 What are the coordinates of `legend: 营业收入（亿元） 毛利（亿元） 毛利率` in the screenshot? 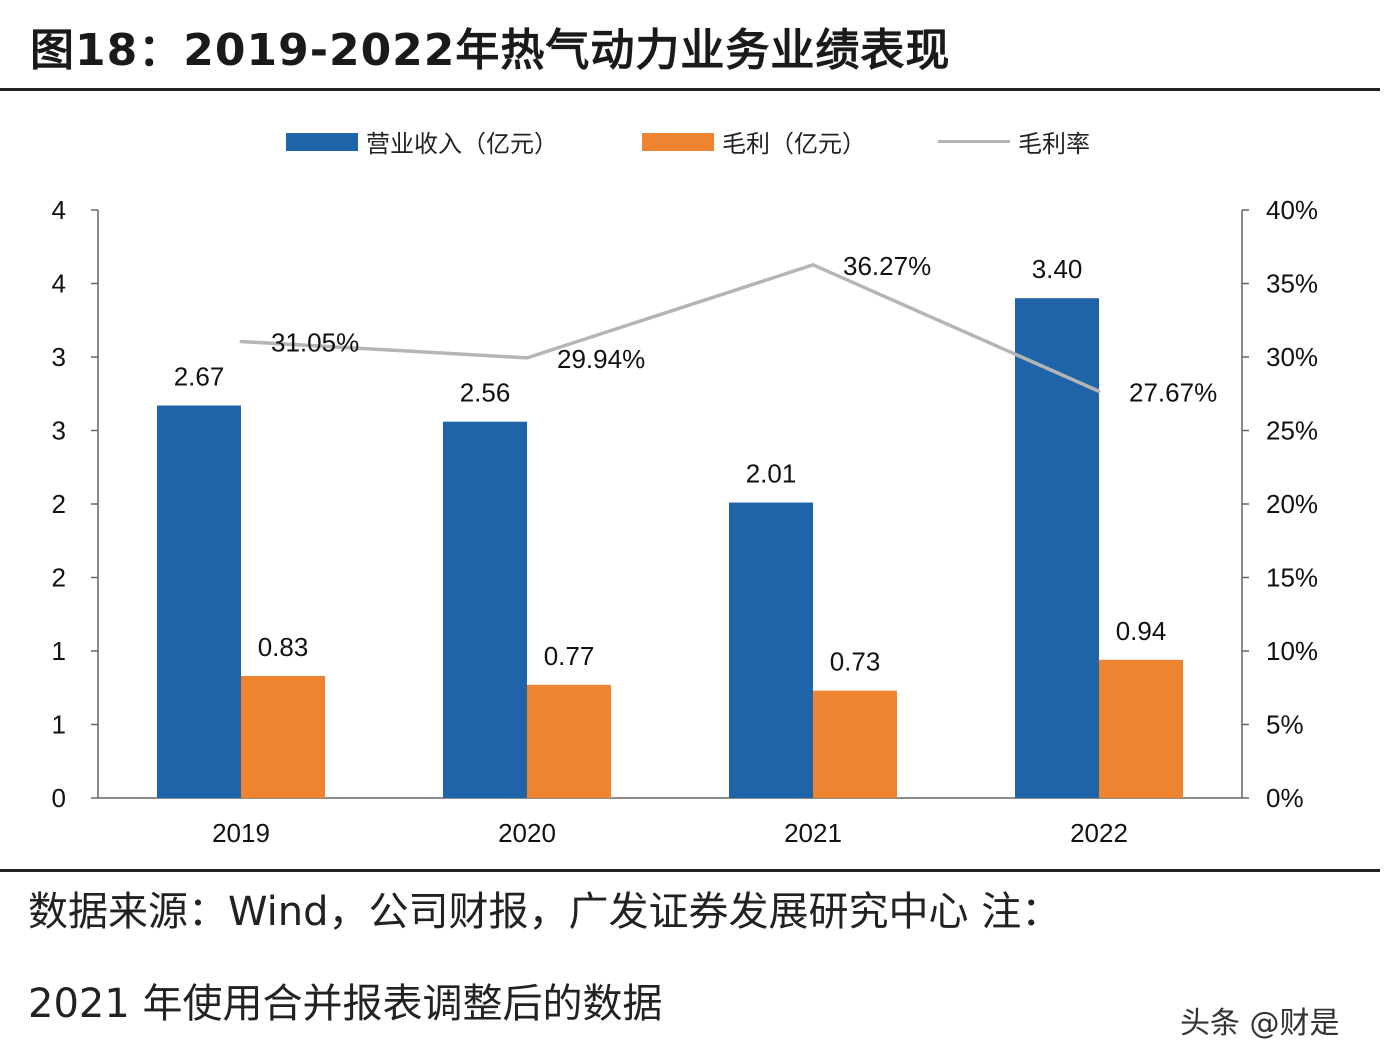 It's located at (698, 144).